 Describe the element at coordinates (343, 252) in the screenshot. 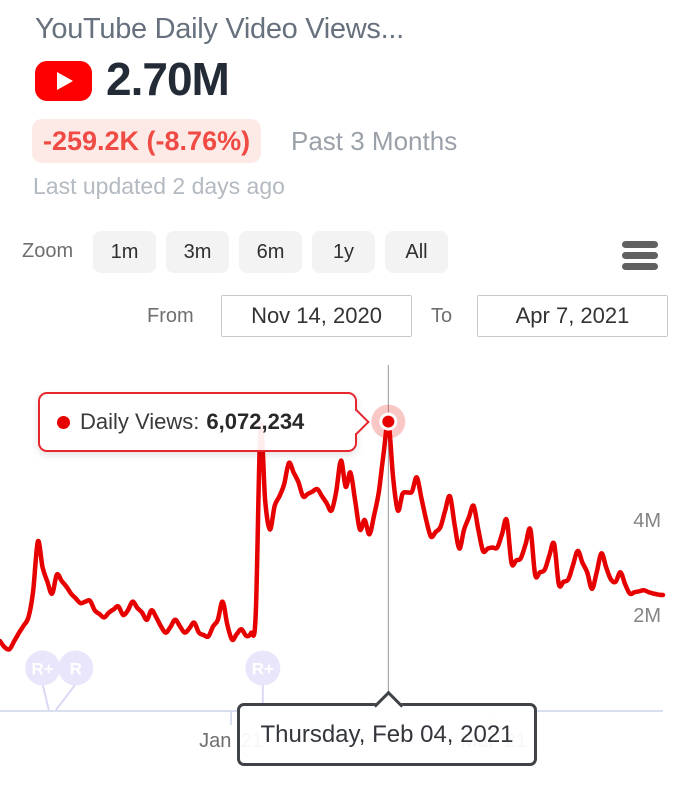

I see `zoom-button-1y: 1y` at that location.